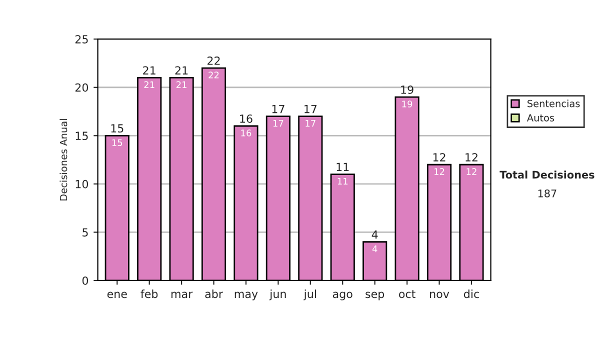 The height and width of the screenshot is (340, 600). Describe the element at coordinates (277, 295) in the screenshot. I see `x-tick-label: jun` at that location.